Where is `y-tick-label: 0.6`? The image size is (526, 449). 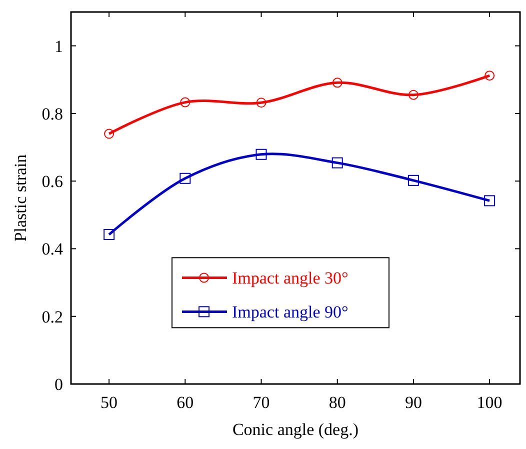
y-tick-label: 0.6 is located at coordinates (52, 182).